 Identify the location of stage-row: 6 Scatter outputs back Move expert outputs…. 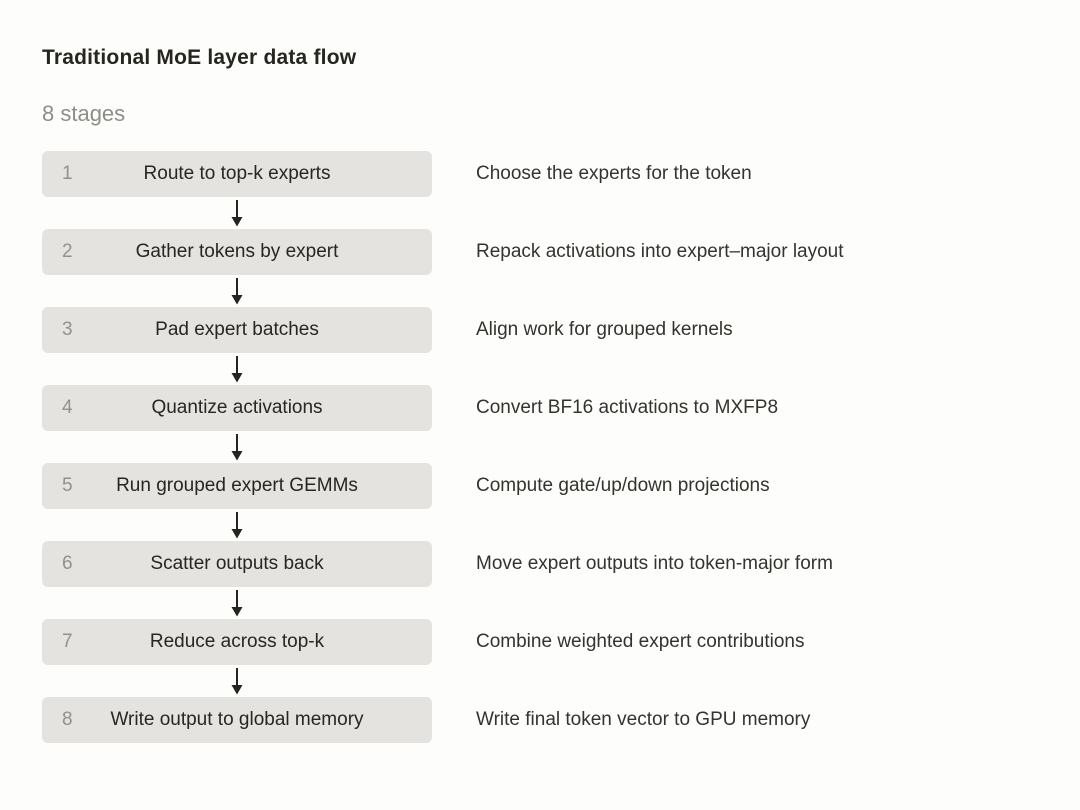
(561, 563).